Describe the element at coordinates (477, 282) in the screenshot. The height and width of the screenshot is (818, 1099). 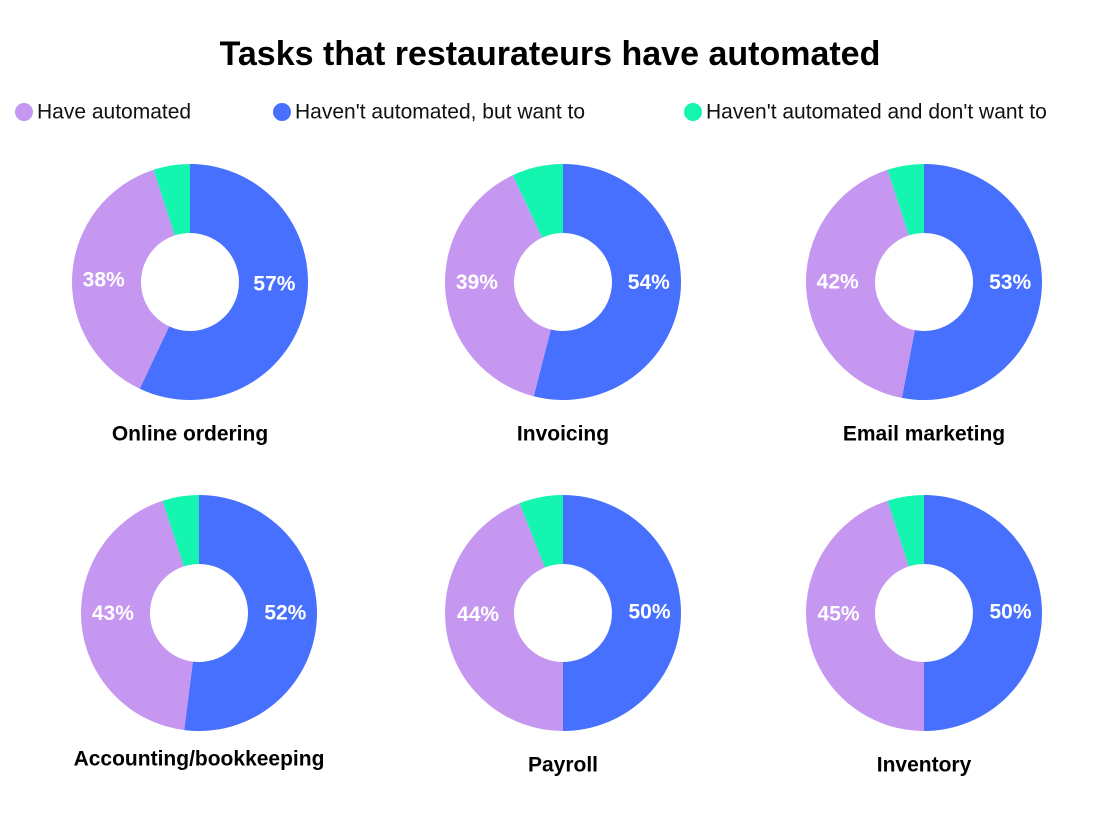
I see `value-label: 39%` at that location.